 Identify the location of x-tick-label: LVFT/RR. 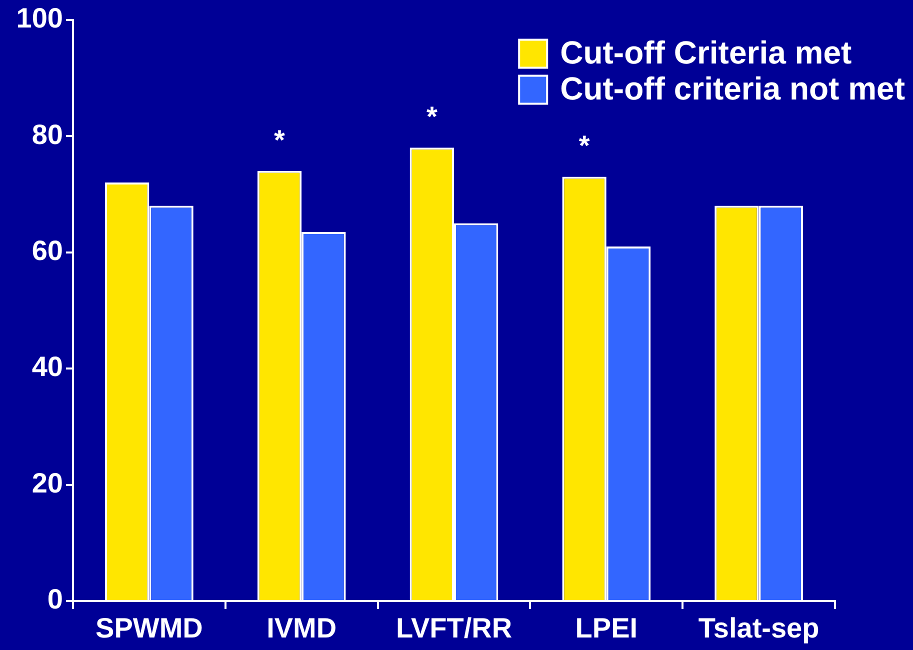
(454, 628).